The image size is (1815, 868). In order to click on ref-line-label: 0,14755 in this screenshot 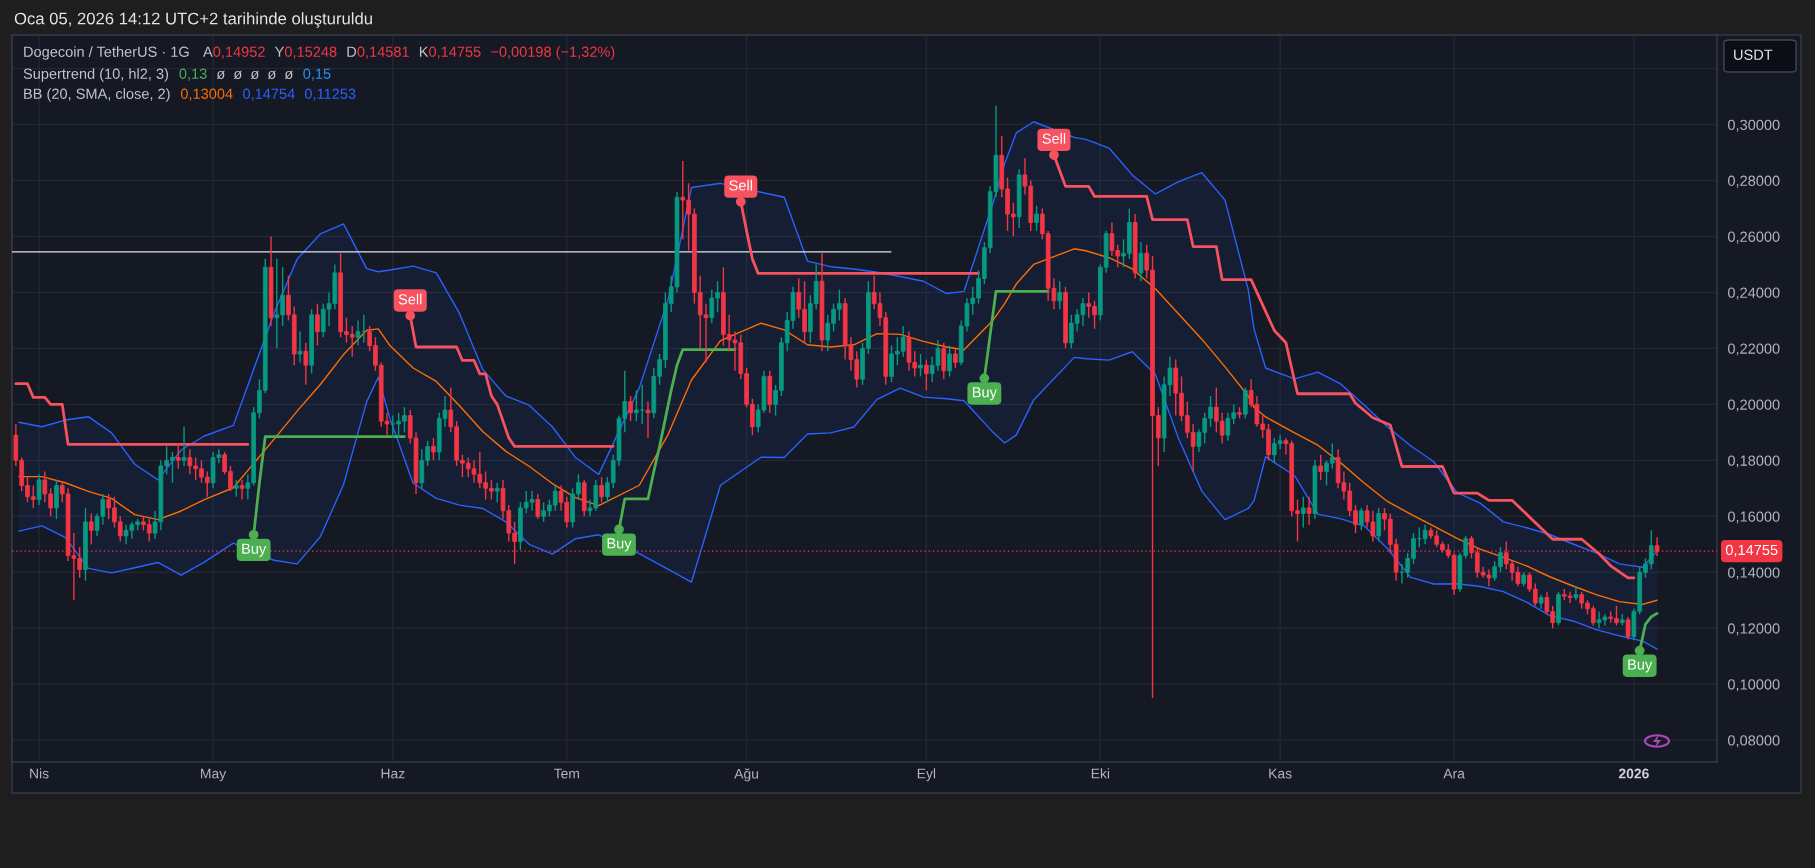, I will do `click(1751, 550)`.